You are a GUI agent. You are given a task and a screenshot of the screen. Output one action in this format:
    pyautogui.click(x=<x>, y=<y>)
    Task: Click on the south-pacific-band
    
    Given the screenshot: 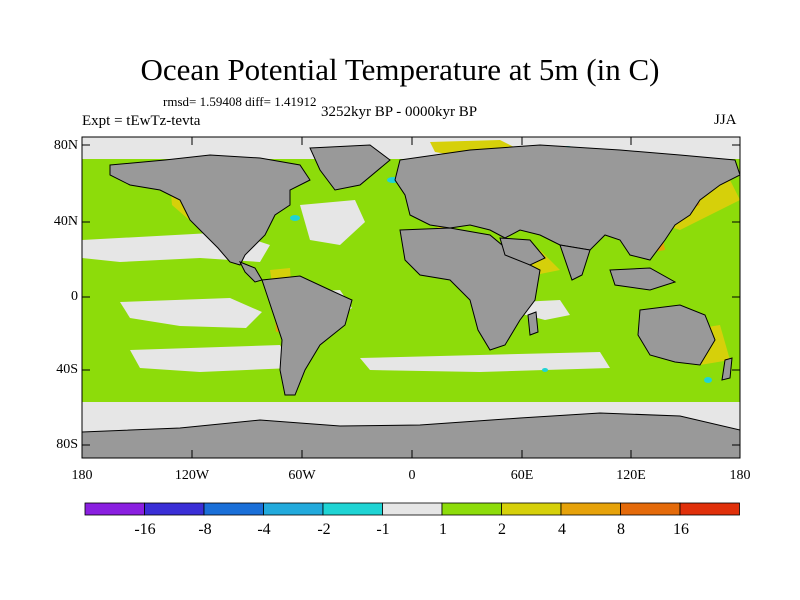 What is the action you would take?
    pyautogui.click(x=211, y=358)
    